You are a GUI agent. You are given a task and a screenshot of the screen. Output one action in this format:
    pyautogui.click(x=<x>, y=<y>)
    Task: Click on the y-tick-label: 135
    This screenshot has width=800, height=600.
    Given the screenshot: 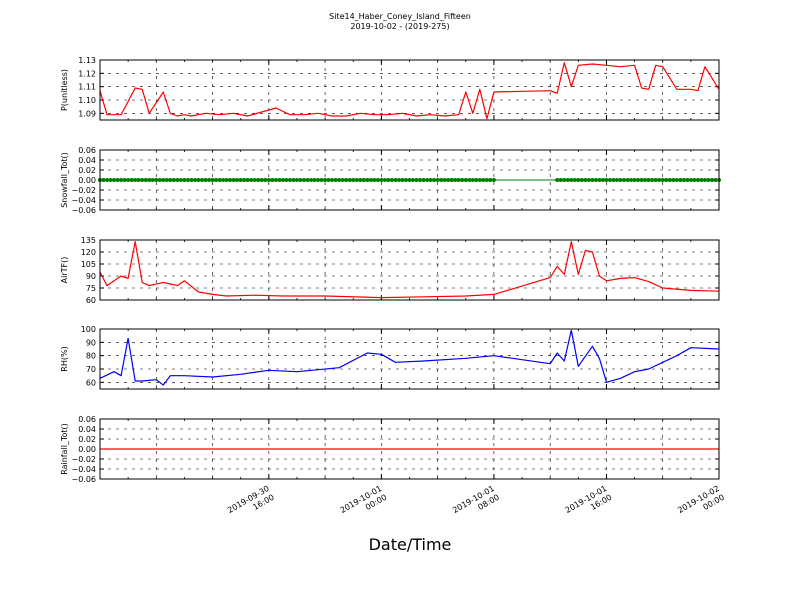 What is the action you would take?
    pyautogui.click(x=88, y=240)
    